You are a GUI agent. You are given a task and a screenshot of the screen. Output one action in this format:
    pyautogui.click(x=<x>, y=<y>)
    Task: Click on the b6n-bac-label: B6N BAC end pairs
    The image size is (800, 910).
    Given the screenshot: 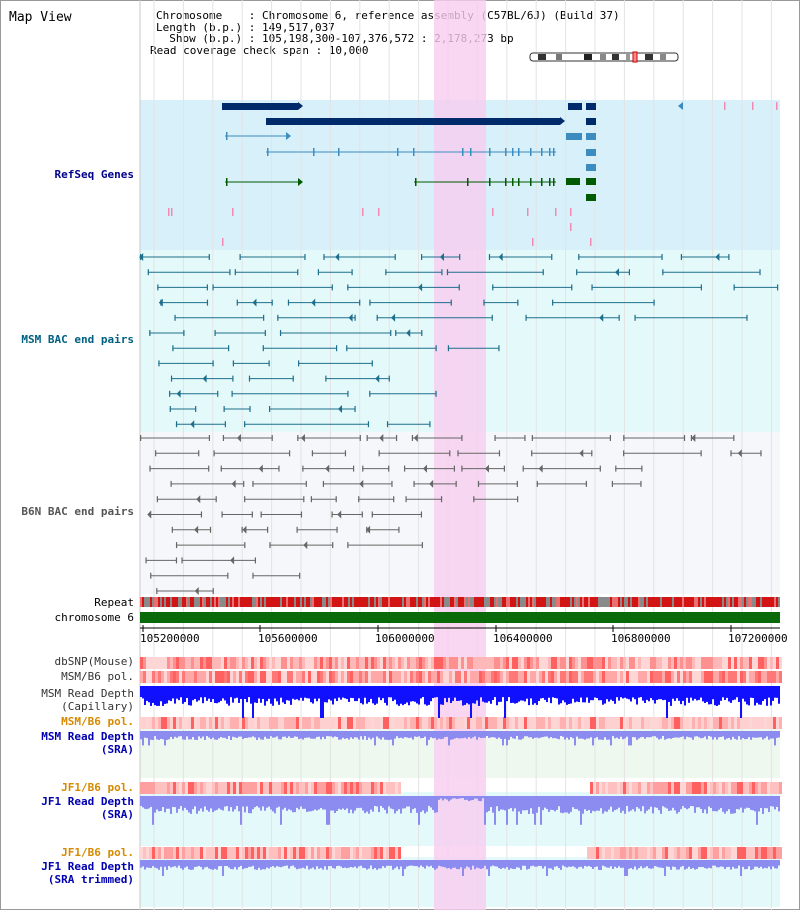 What is the action you would take?
    pyautogui.click(x=77, y=511)
    